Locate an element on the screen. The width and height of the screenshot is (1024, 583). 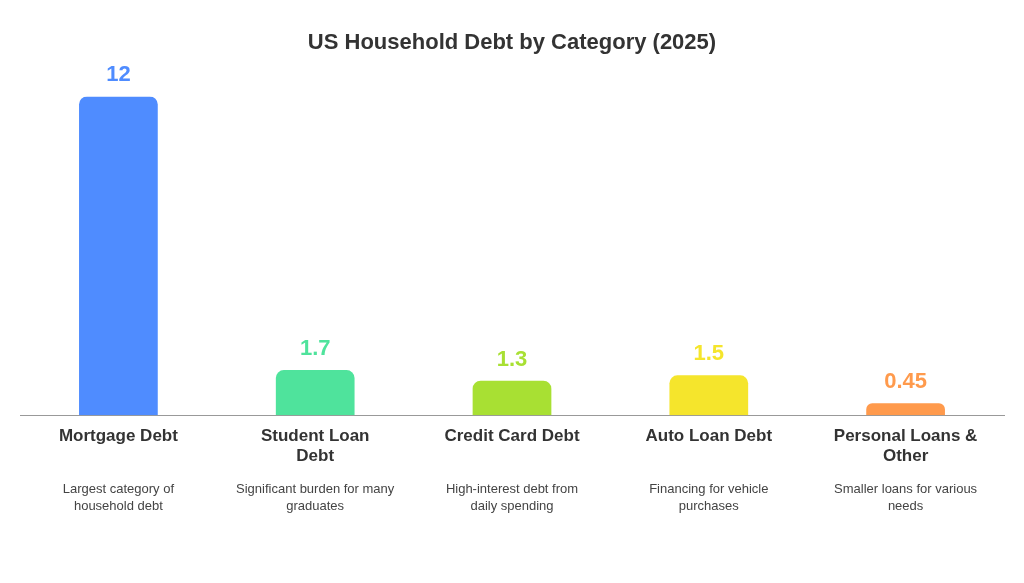
text: Financing for vehicle purchases is located at coordinates (709, 497).